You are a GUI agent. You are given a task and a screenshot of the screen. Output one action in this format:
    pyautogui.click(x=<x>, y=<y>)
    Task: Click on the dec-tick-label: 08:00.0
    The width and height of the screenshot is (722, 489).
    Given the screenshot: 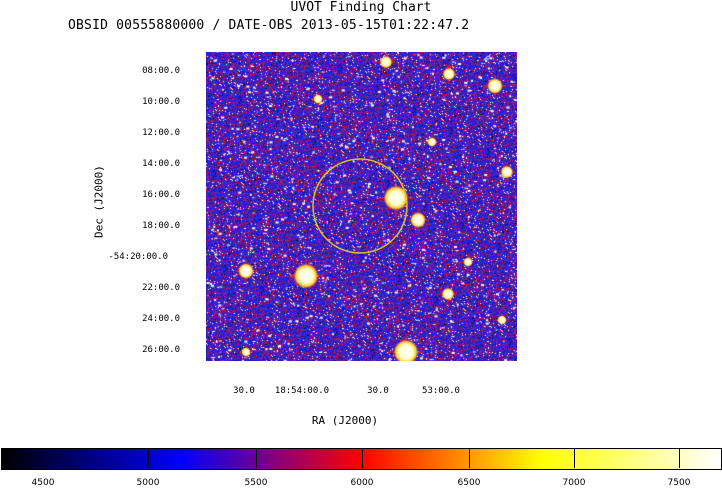 What is the action you would take?
    pyautogui.click(x=161, y=71)
    